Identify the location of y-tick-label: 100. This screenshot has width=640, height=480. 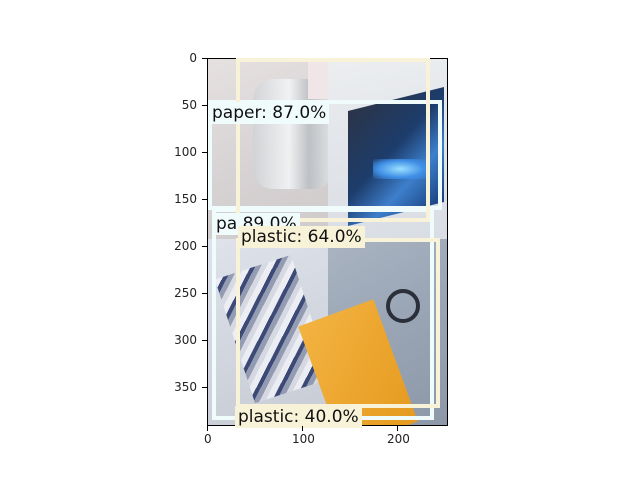
(185, 152).